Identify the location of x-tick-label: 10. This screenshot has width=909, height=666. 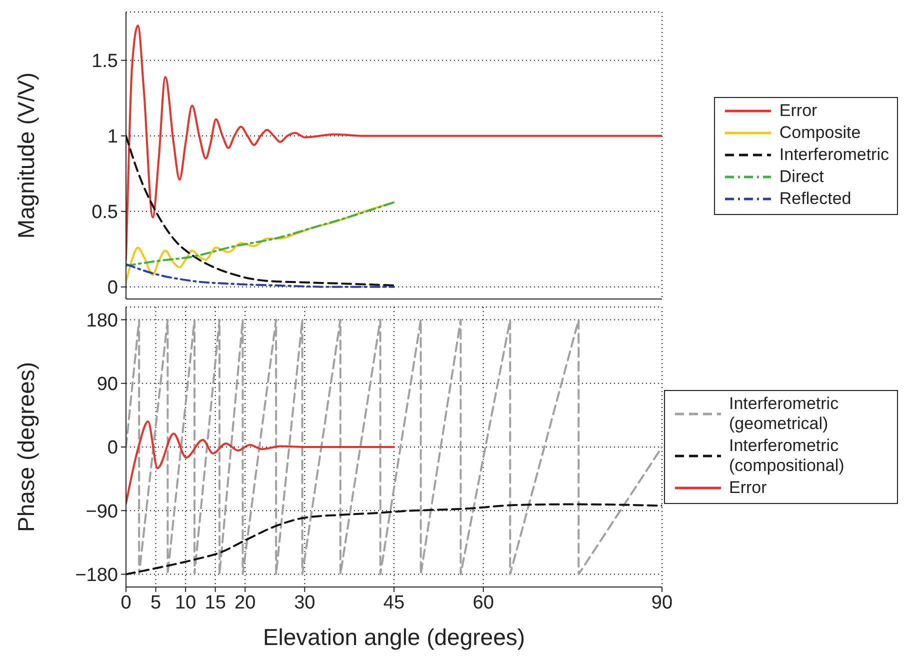
(185, 603).